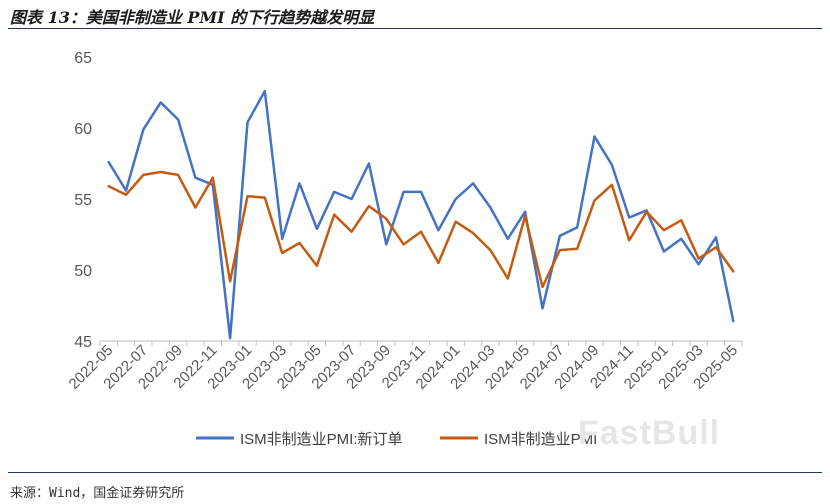 The height and width of the screenshot is (504, 830). What do you see at coordinates (540, 439) in the screenshot?
I see `legend-label-2: ISM非制造业PMI` at bounding box center [540, 439].